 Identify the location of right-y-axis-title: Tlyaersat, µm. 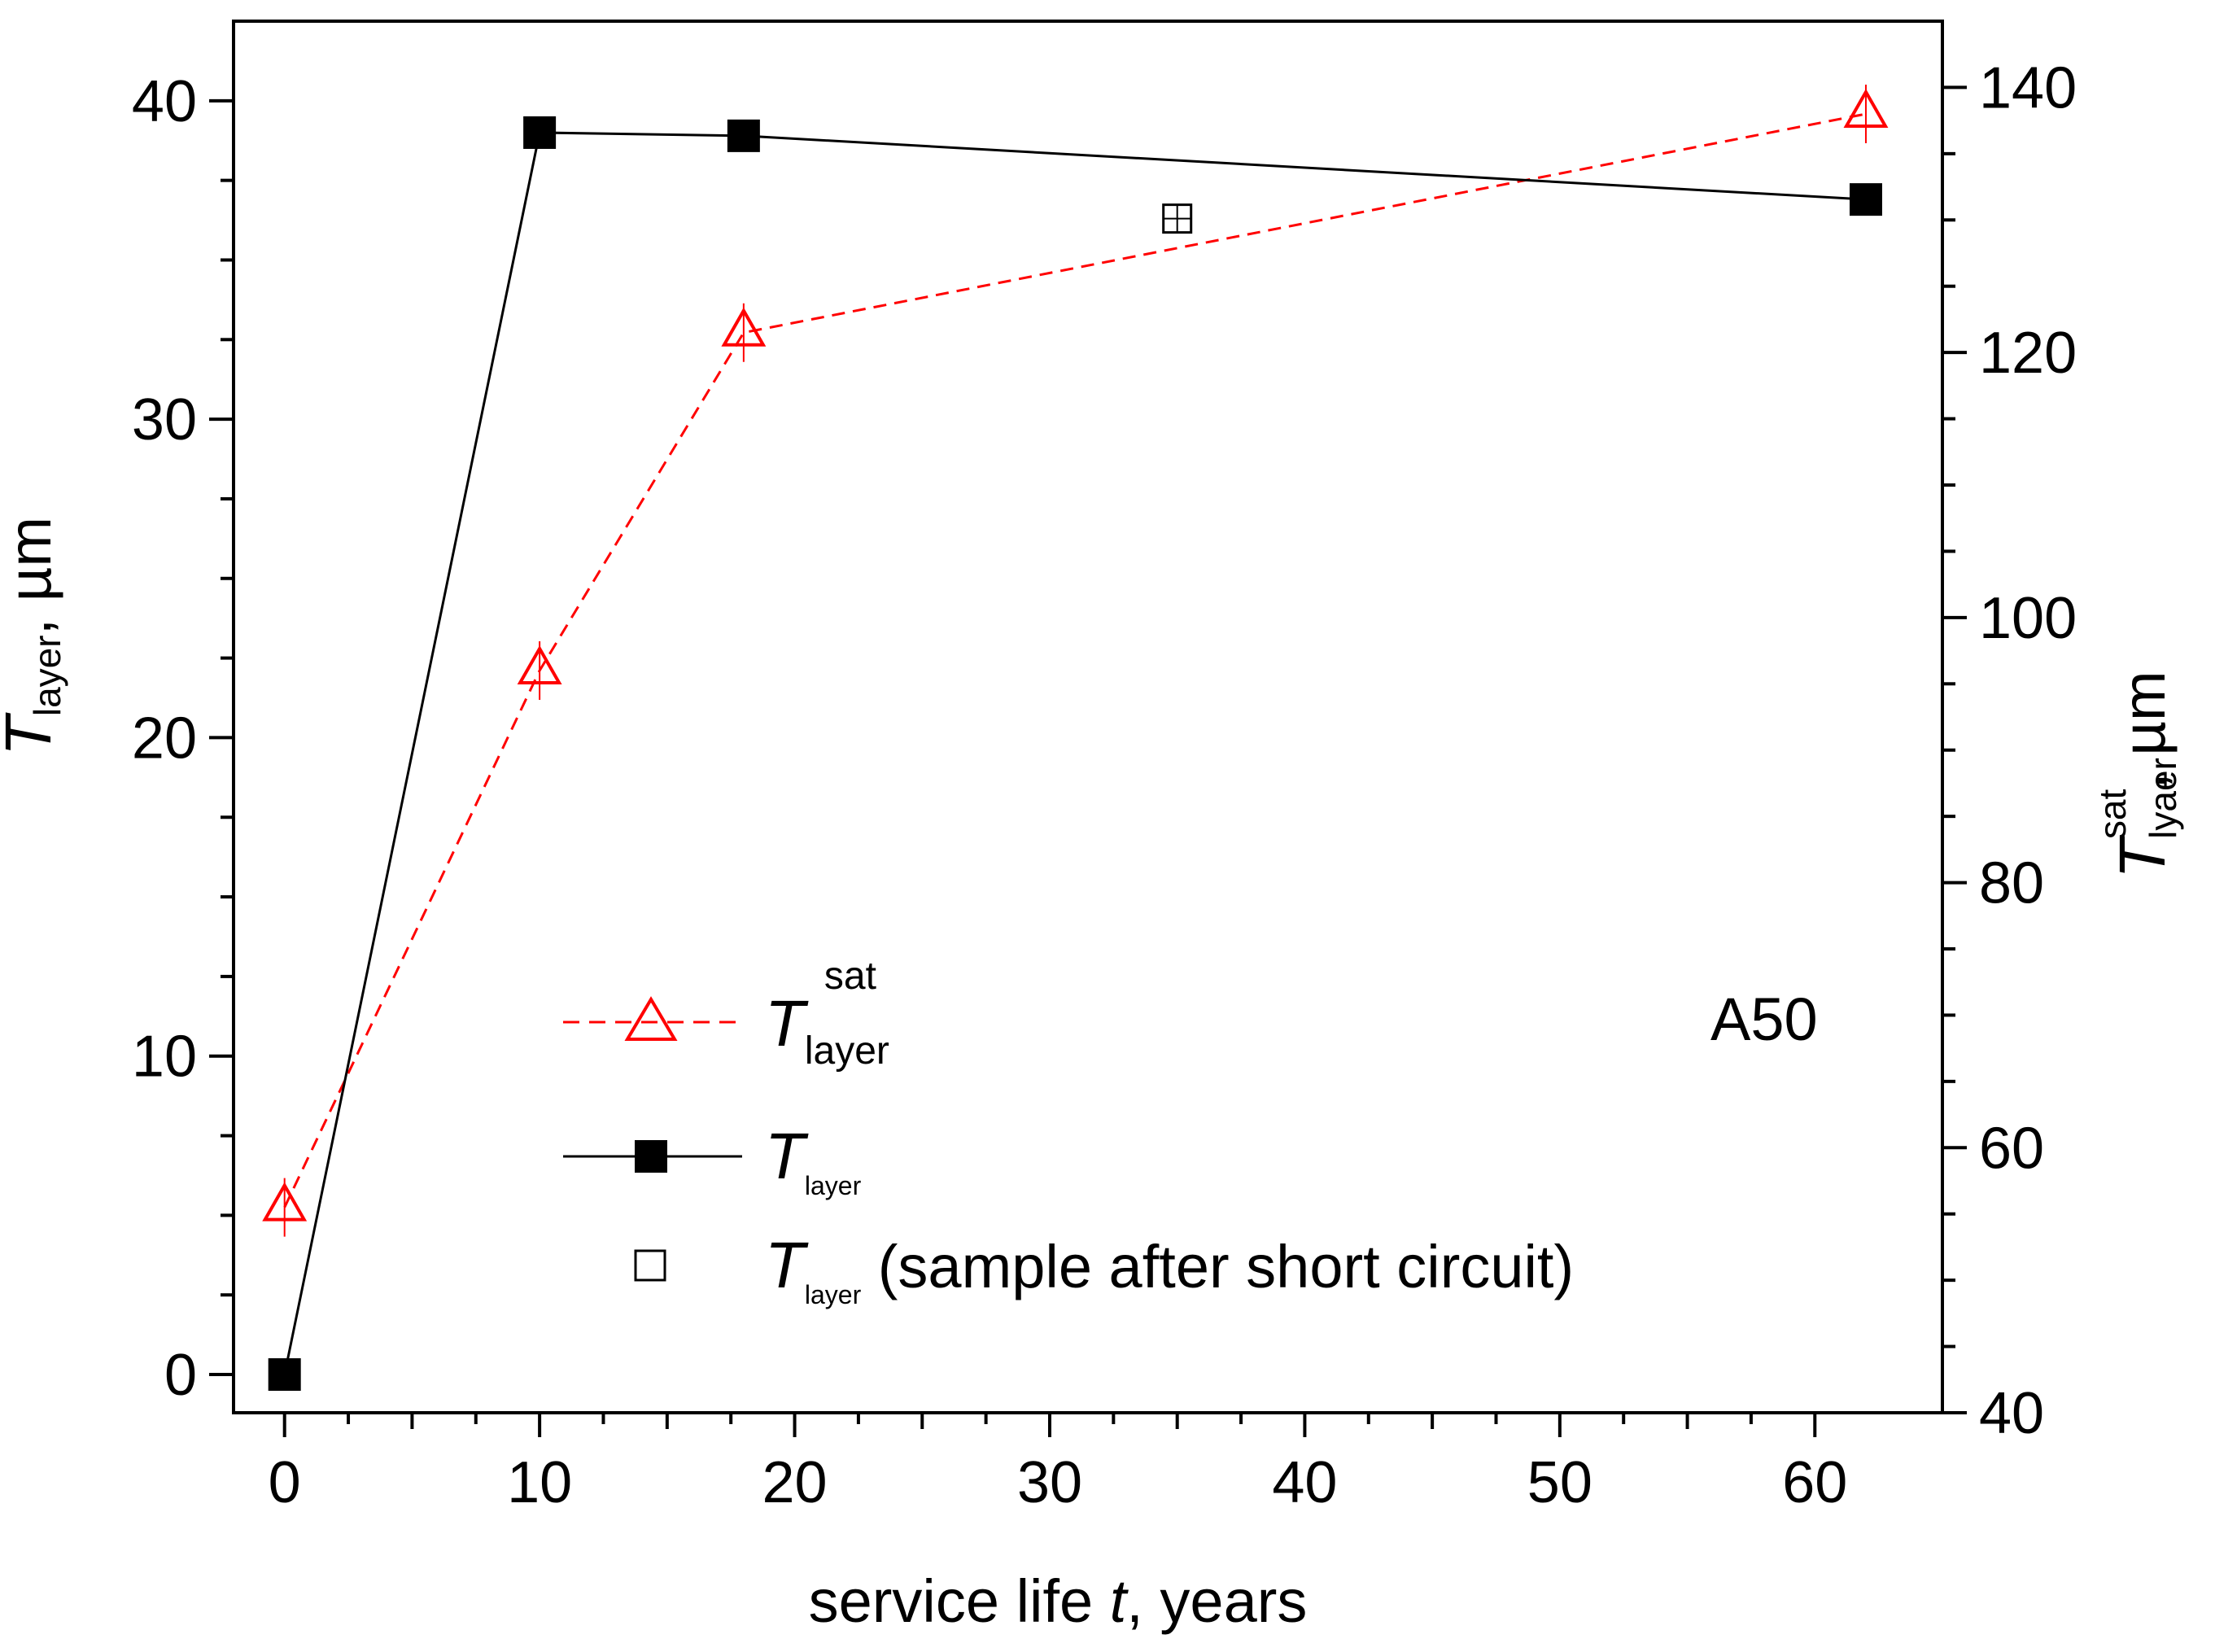
(2138, 774).